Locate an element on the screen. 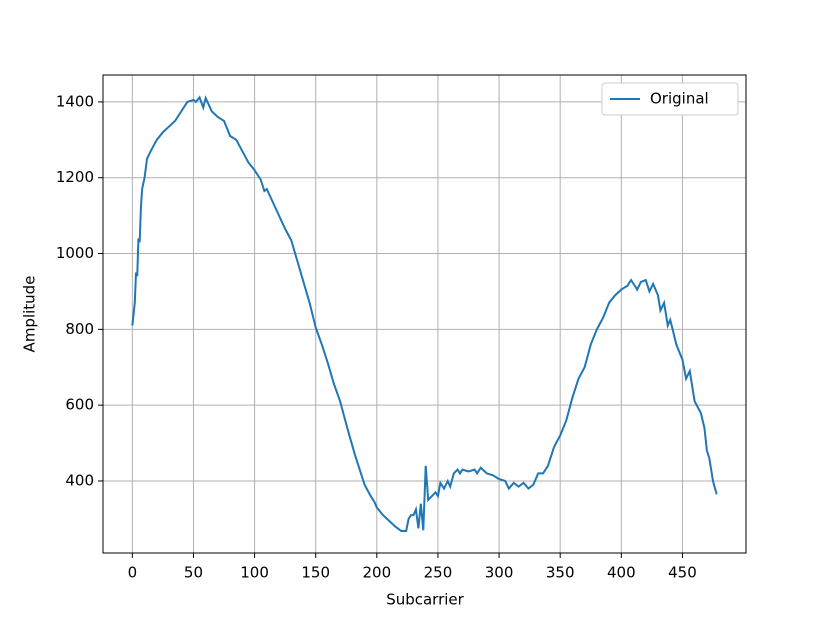 The image size is (830, 627). y-tick-label: 1200 is located at coordinates (75, 177).